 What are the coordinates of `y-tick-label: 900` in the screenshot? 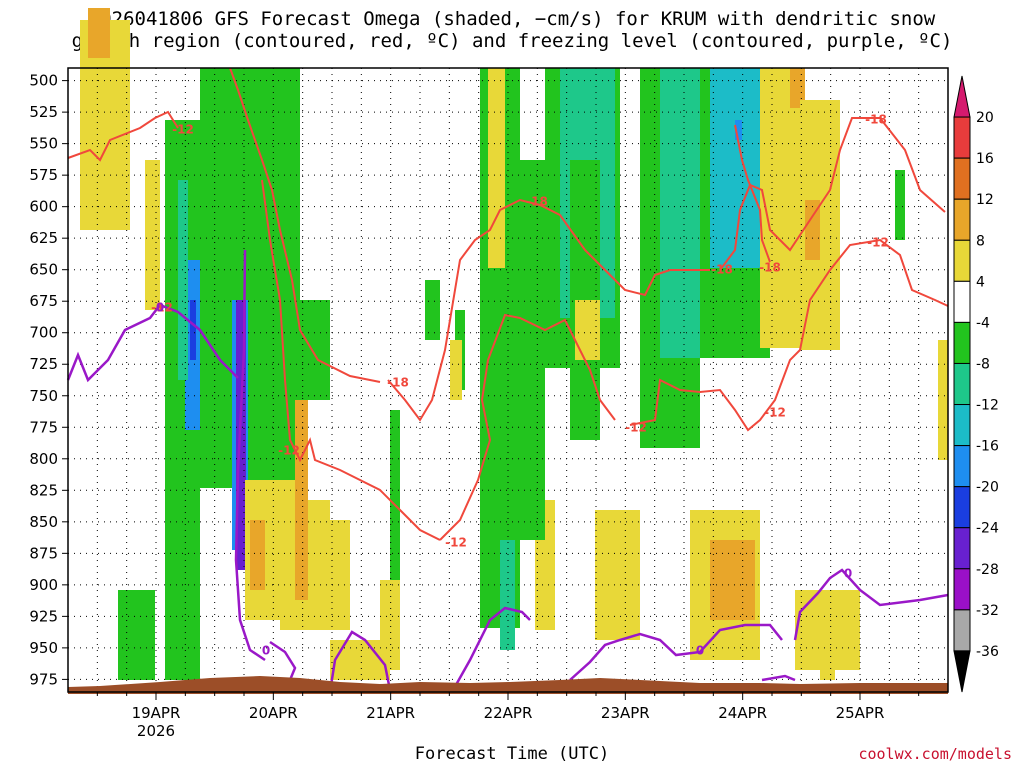 It's located at (43, 585).